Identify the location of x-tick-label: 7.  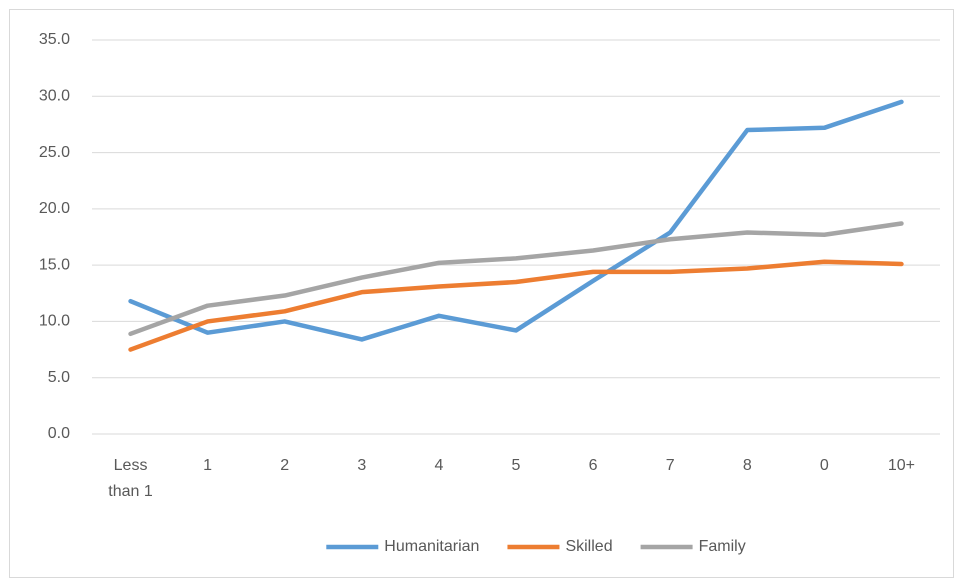
(670, 465).